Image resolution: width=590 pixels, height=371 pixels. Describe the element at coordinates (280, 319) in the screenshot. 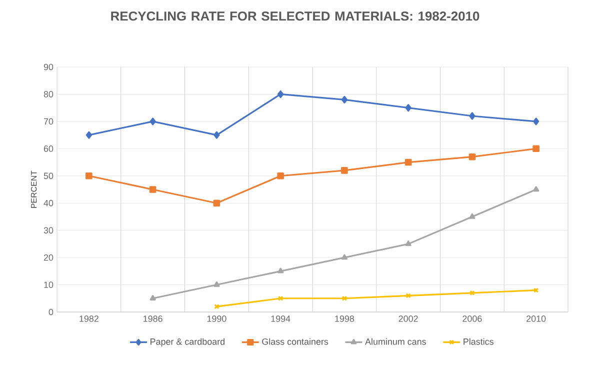

I see `x-tick-label: 1994` at that location.